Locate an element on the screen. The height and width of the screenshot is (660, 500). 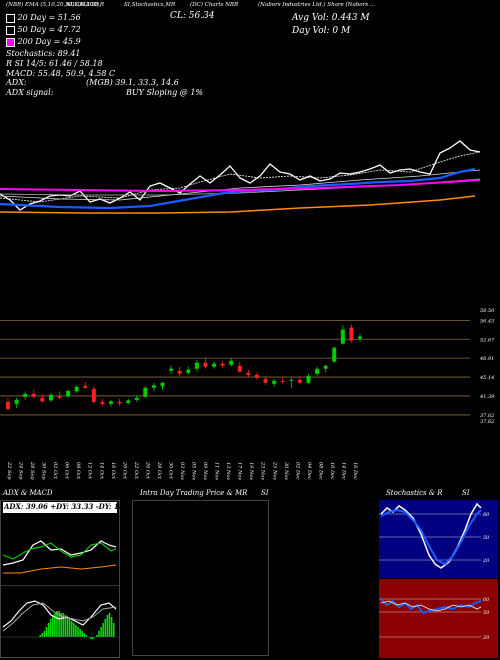
date-label: 22 Sep is located at coordinates (9, 470).